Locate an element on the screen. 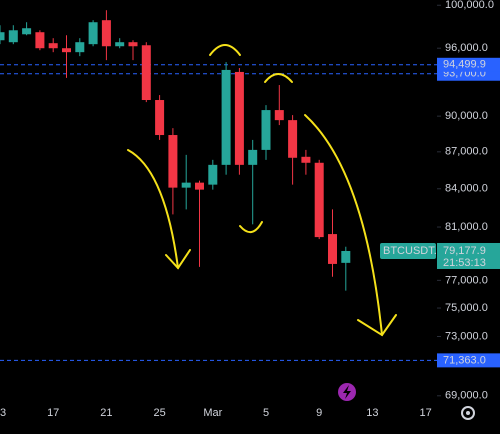 This screenshot has width=500, height=434. symbol-box is located at coordinates (408, 250).